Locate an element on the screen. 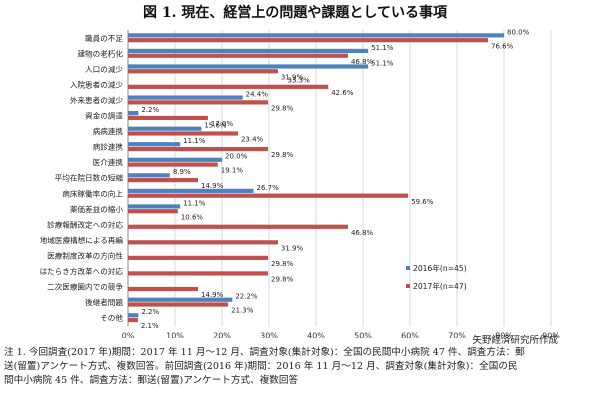 The width and height of the screenshot is (590, 400). data-label: 80.0% is located at coordinates (518, 32).